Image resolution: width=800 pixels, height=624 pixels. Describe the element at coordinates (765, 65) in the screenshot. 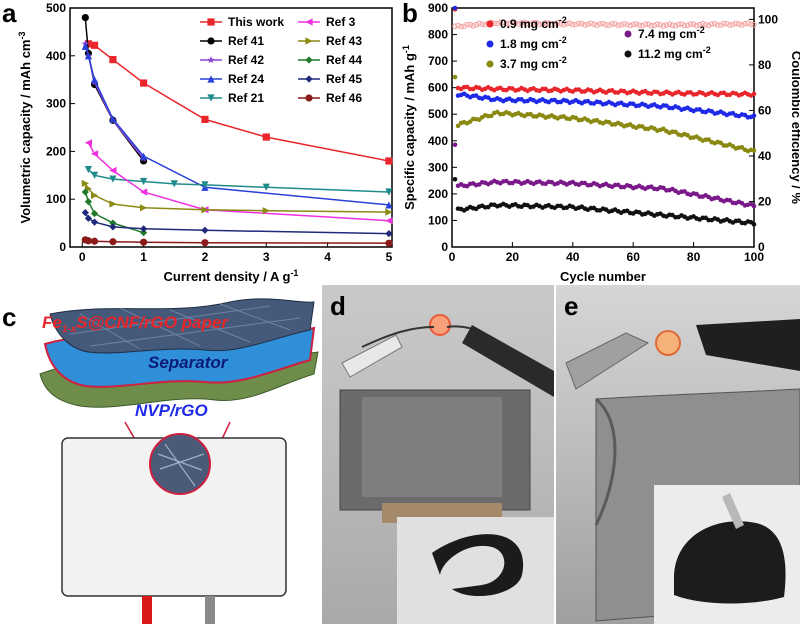

I see `y2-tick-label: 80` at that location.